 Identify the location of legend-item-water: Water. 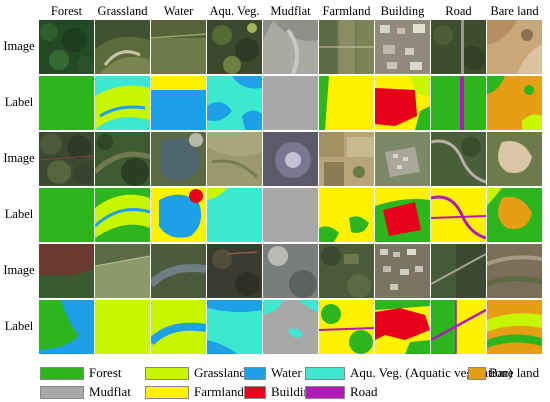
(273, 373).